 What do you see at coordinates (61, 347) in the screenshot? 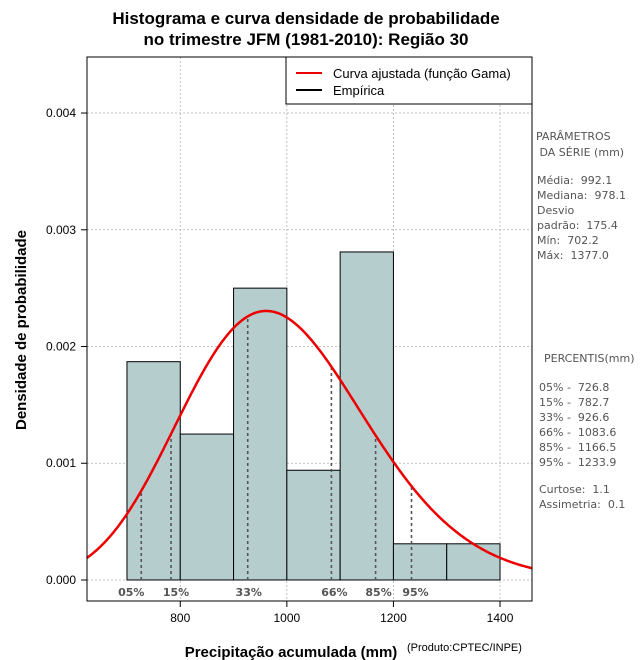
I see `y-tick-label-2: 0.002` at bounding box center [61, 347].